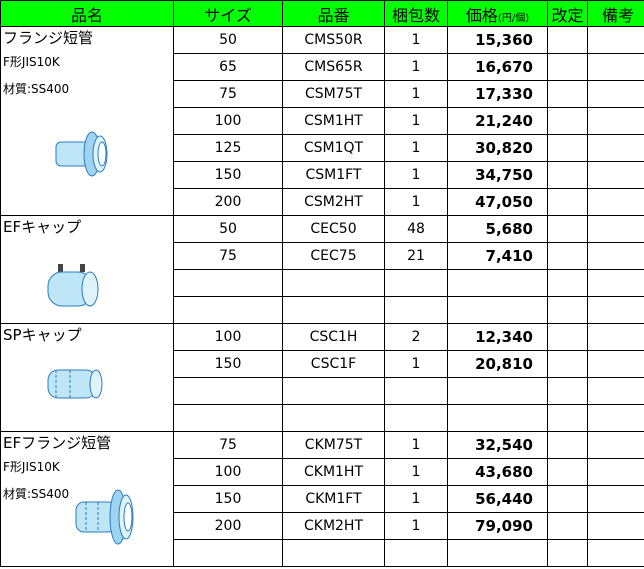 The image size is (644, 569). I want to click on product-code: CSM1HT, so click(333, 121).